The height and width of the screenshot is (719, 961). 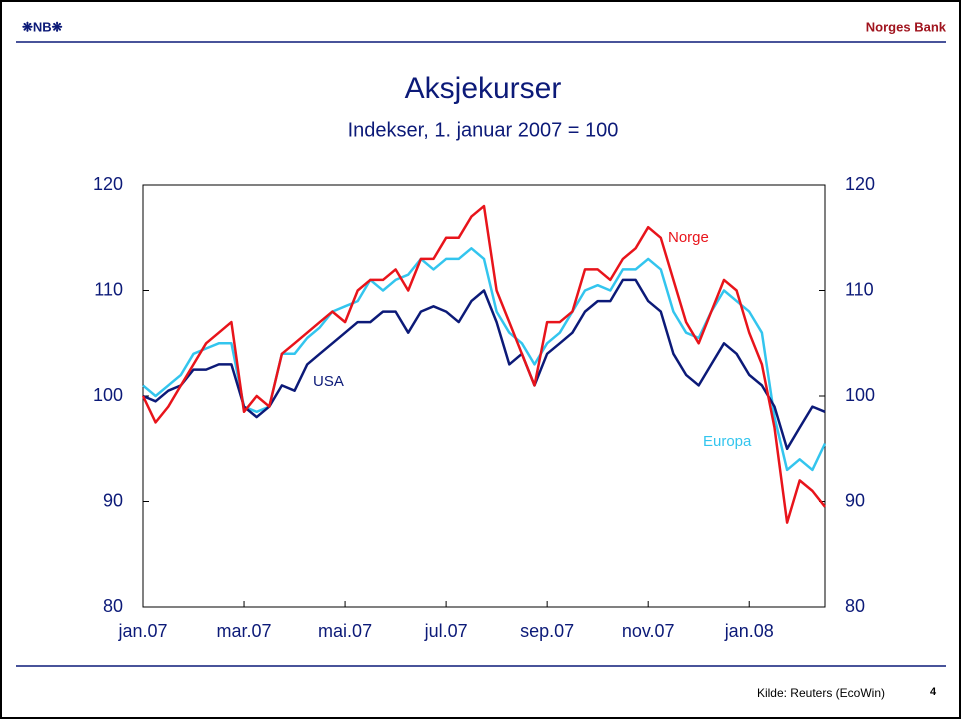 What do you see at coordinates (483, 130) in the screenshot?
I see `chart-subtitle: Indekser, 1. januar 2007 = 100` at bounding box center [483, 130].